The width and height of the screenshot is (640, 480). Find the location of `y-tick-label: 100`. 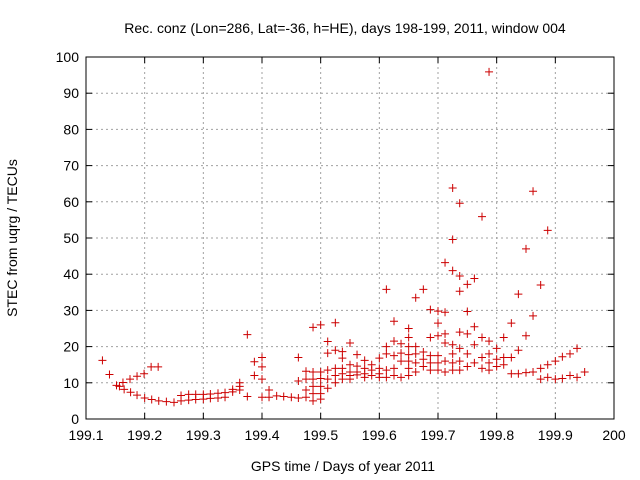

y-tick-label: 100 is located at coordinates (68, 57).